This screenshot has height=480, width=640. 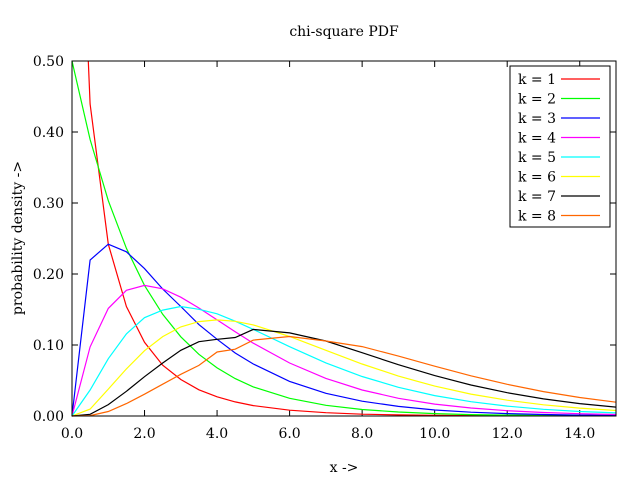 What do you see at coordinates (507, 434) in the screenshot?
I see `x-tick-label: 12.0` at bounding box center [507, 434].